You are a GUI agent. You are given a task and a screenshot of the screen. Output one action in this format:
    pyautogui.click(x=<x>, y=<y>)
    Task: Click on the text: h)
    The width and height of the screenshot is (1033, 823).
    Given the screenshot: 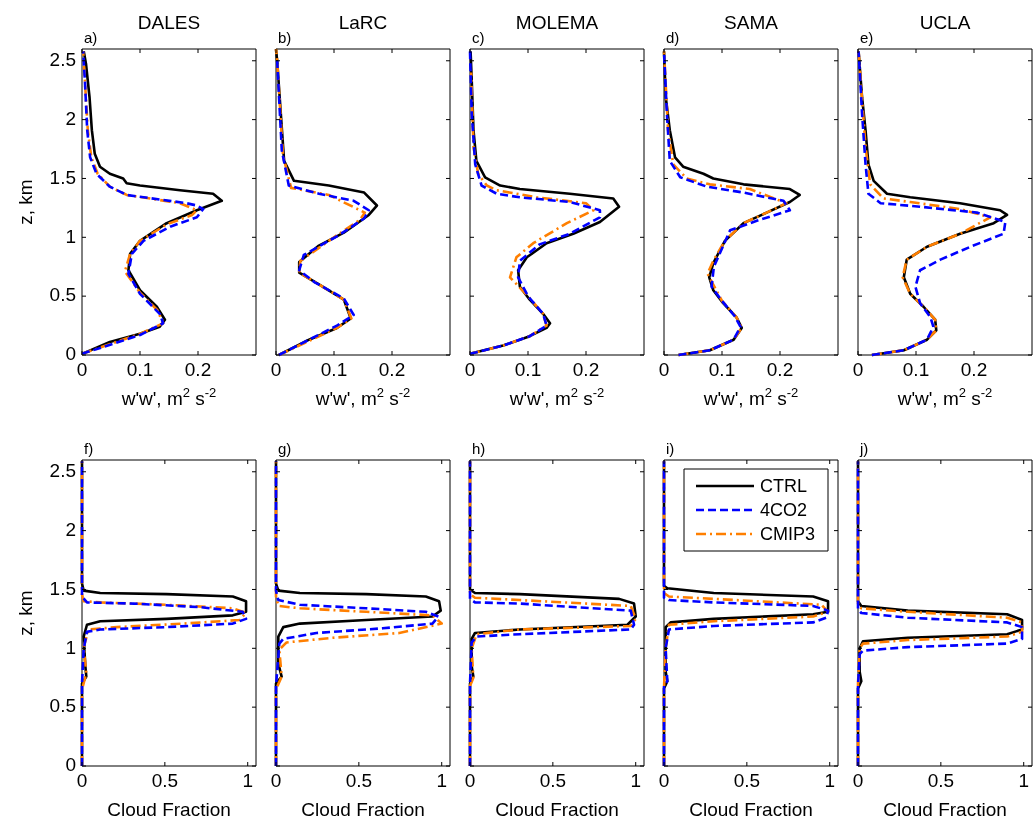 What is the action you would take?
    pyautogui.click(x=479, y=448)
    